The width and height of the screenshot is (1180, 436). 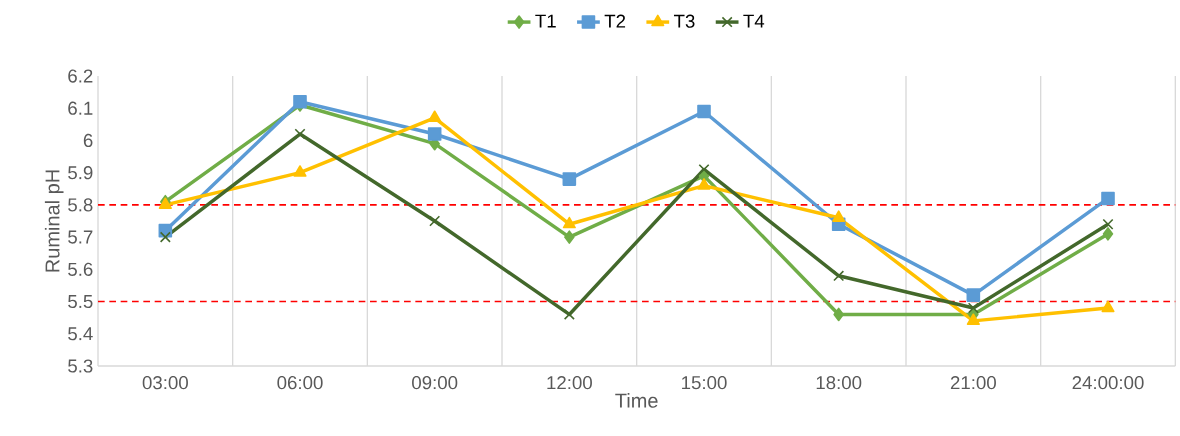 What do you see at coordinates (636, 400) in the screenshot?
I see `x-axis-title: Time` at bounding box center [636, 400].